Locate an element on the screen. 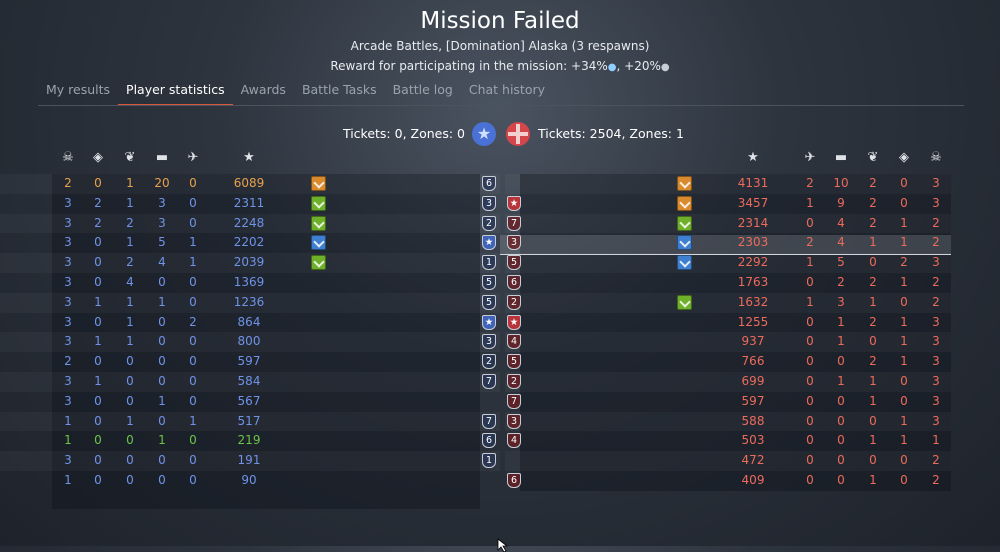 This screenshot has height=552, width=1000. vehicle-rank-badge: 3 is located at coordinates (489, 203).